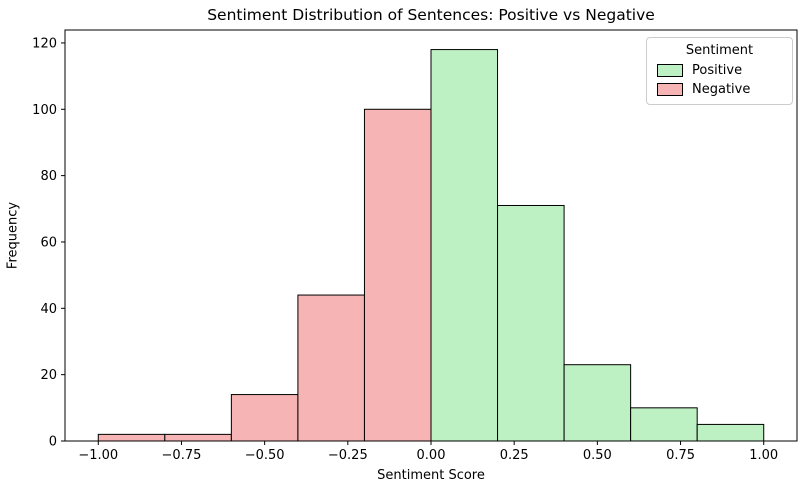 The width and height of the screenshot is (812, 497). I want to click on y-tick-label: 80, so click(48, 176).